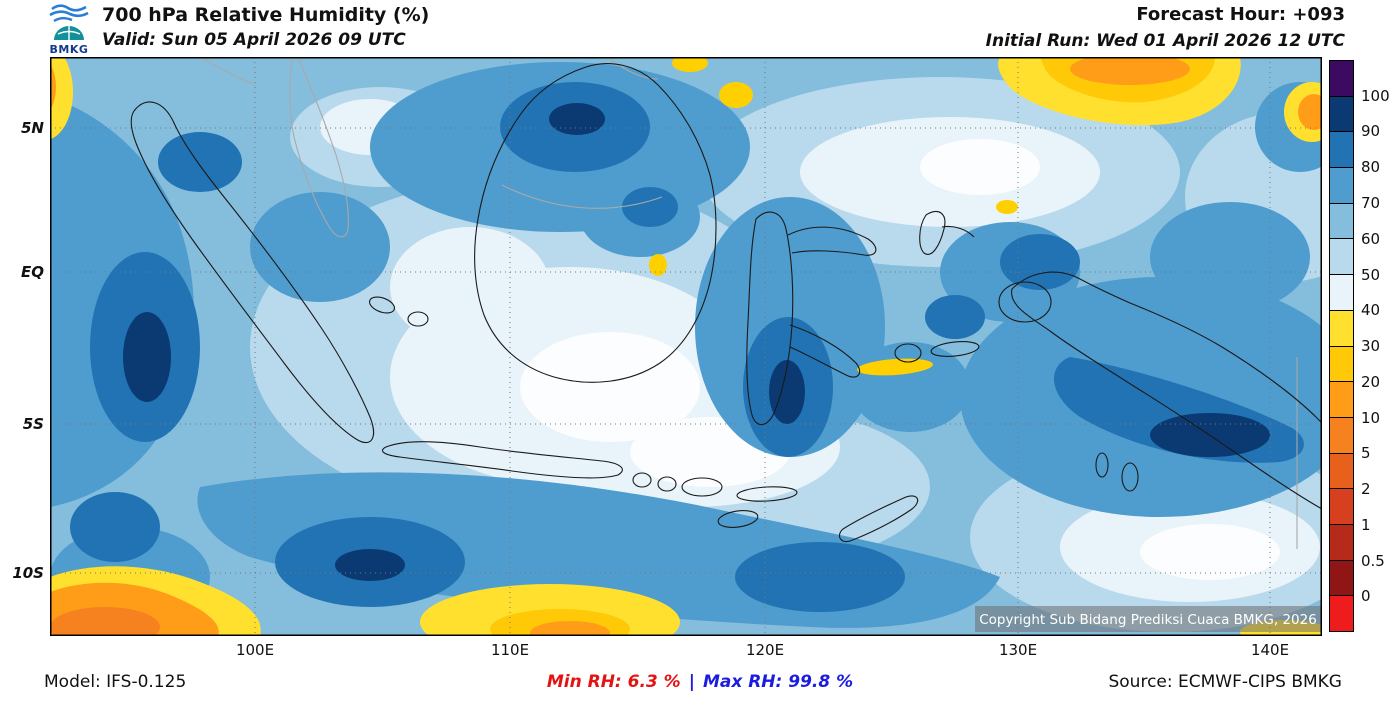 The image size is (1400, 709). I want to click on page-title: 700 hPa Relative Humidity (%), so click(266, 15).